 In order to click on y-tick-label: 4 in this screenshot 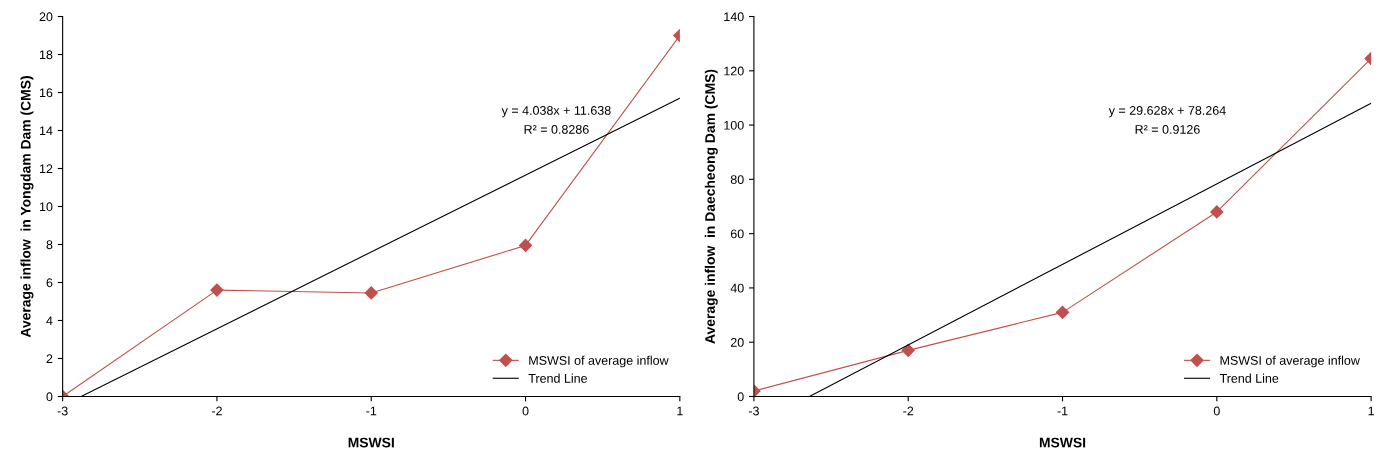, I will do `click(49, 321)`.